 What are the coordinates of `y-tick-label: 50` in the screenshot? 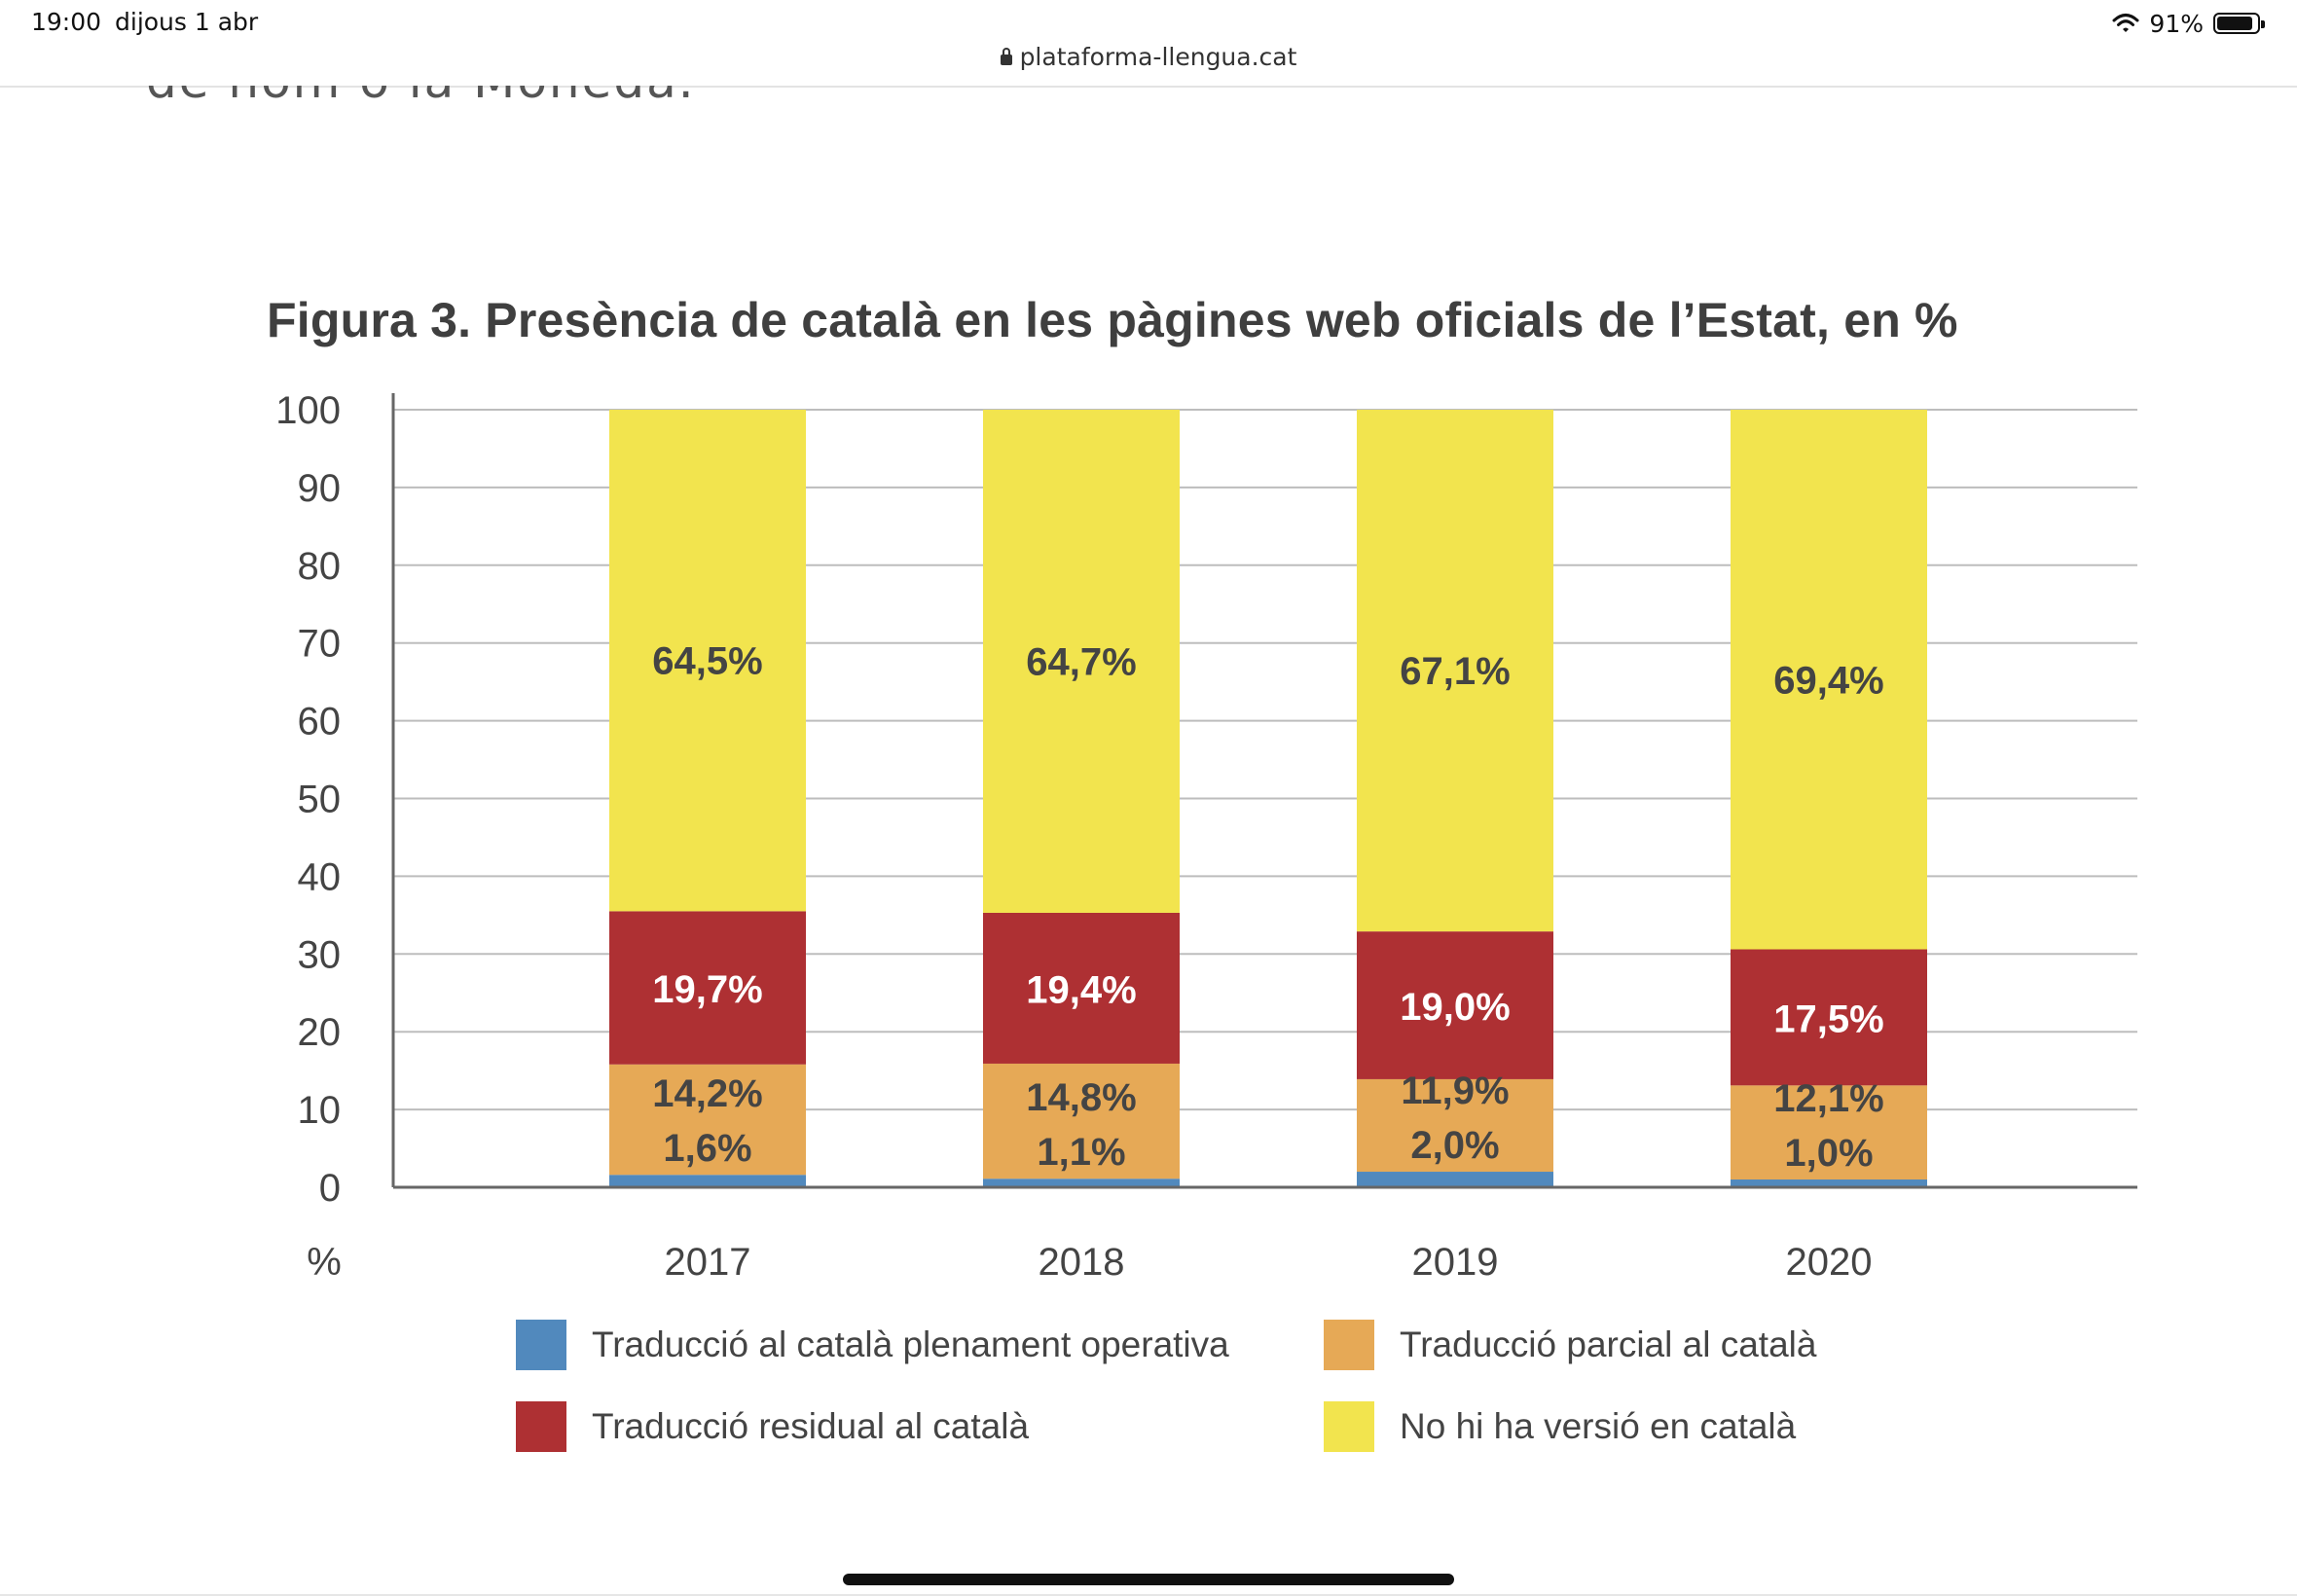 It's located at (320, 800).